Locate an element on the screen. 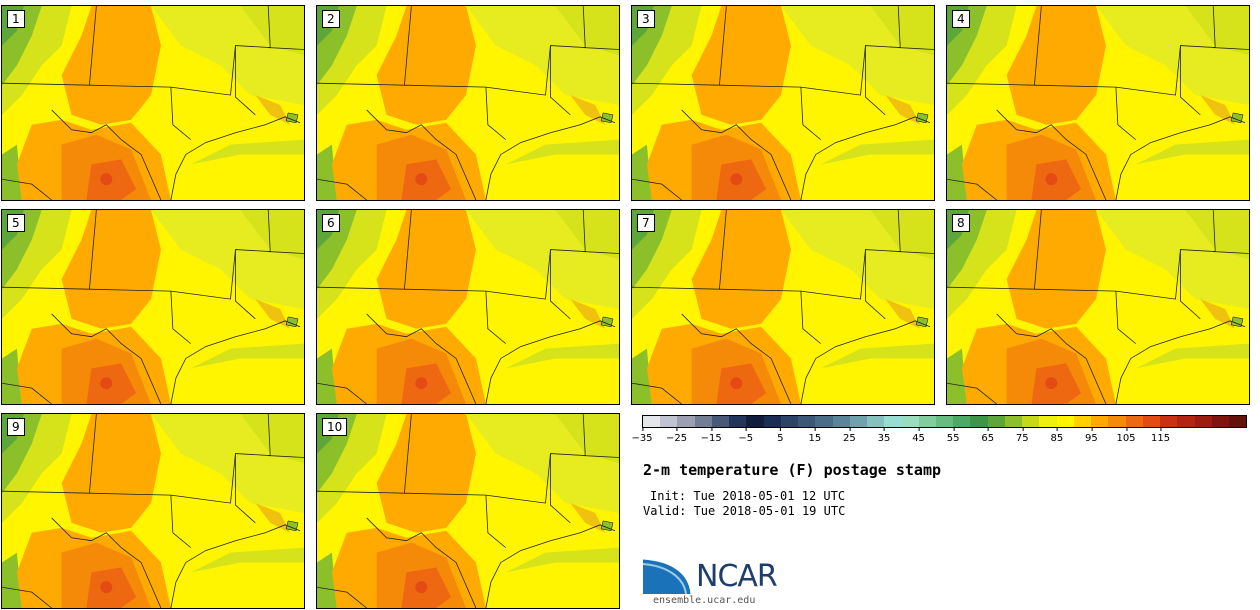 This screenshot has width=1260, height=610. colorbar-tick-label: 95 is located at coordinates (1091, 435).